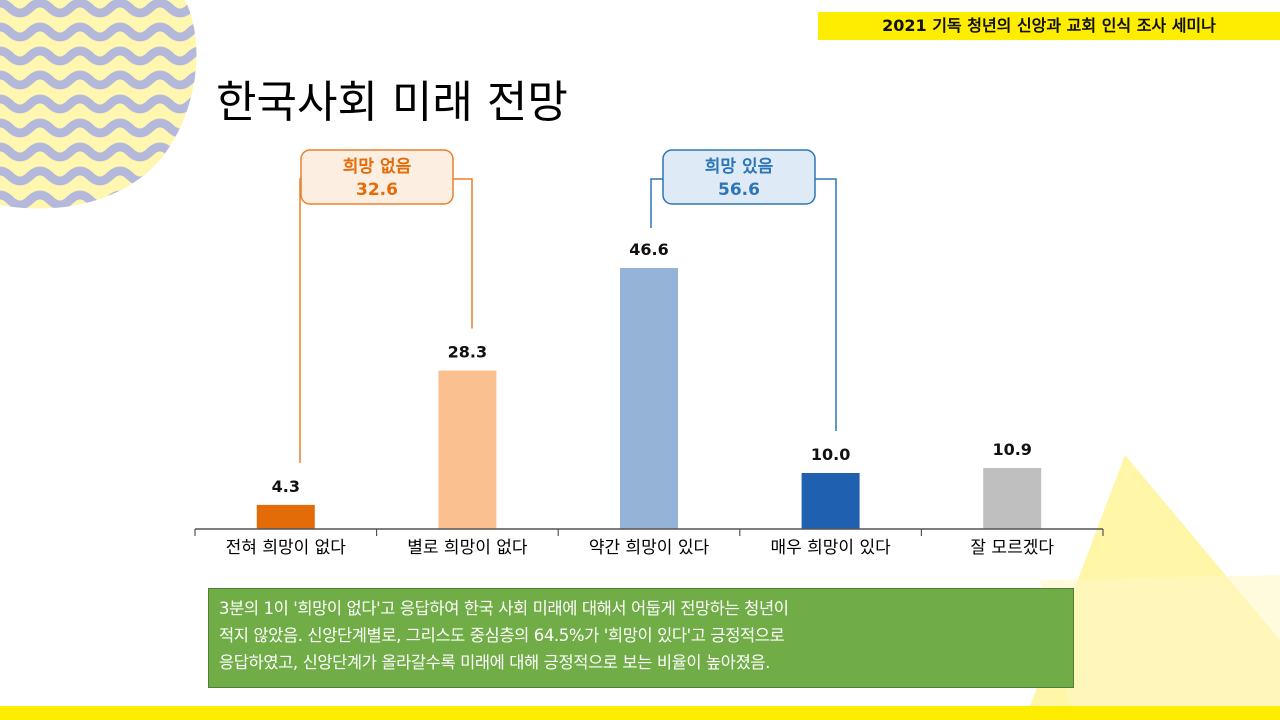 The height and width of the screenshot is (720, 1280). What do you see at coordinates (377, 167) in the screenshot?
I see `group-label: 희망 없음` at bounding box center [377, 167].